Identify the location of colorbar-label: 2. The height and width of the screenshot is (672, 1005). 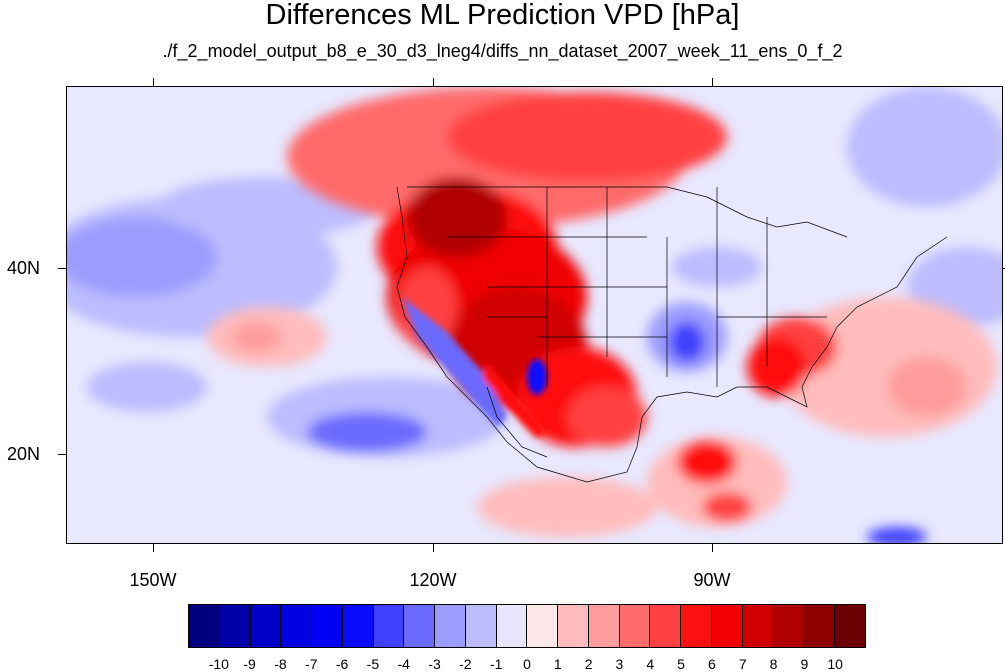
(588, 664).